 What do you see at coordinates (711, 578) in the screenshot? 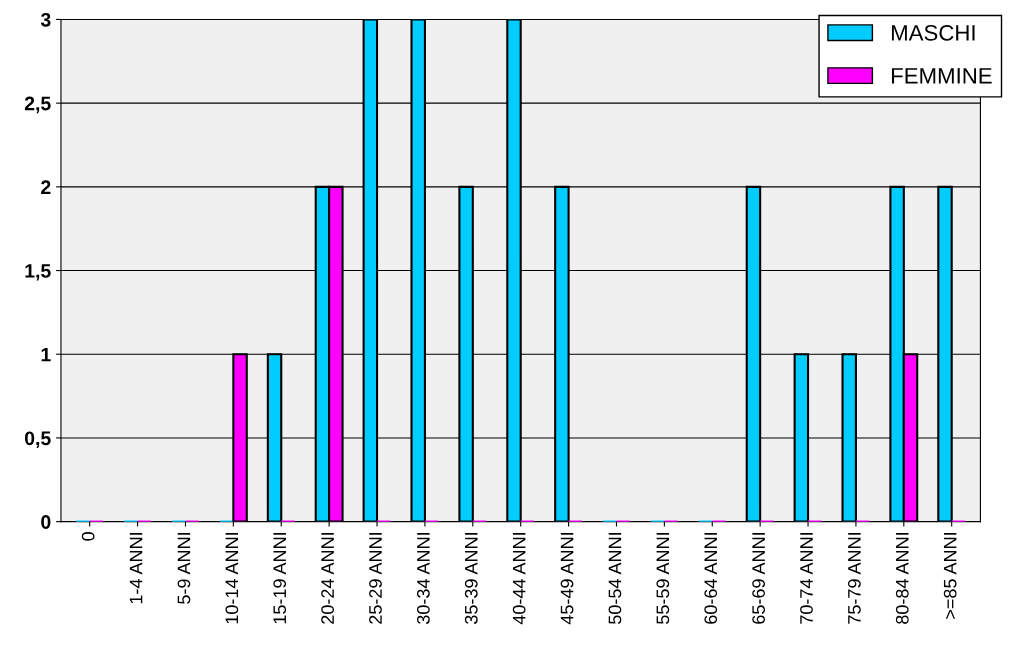
I see `x-tick-label: 60-64 ANNI` at bounding box center [711, 578].